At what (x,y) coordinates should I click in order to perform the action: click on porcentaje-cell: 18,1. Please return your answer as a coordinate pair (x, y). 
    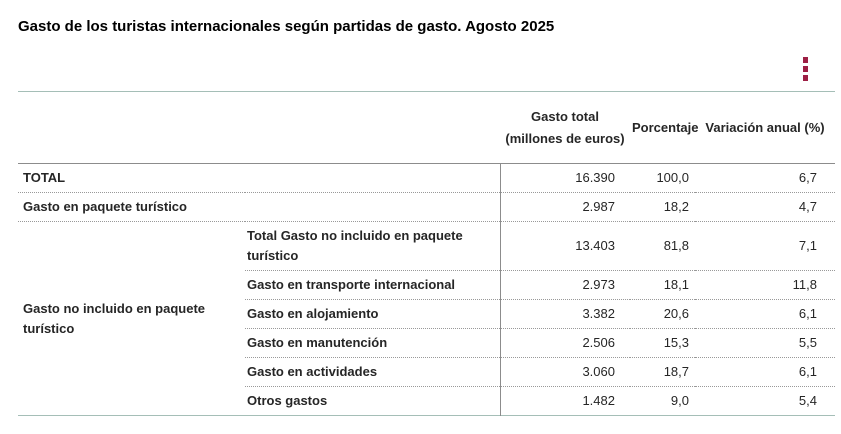
    Looking at the image, I should click on (662, 285).